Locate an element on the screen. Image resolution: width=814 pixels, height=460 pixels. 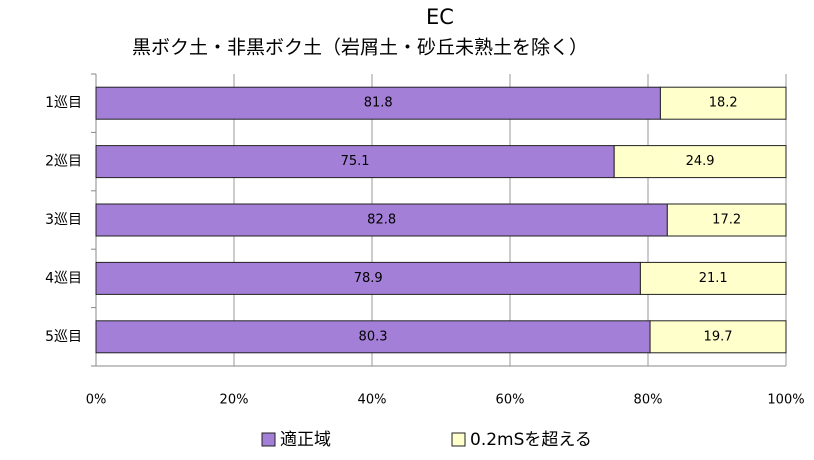
data-label: 21.1 is located at coordinates (713, 278).